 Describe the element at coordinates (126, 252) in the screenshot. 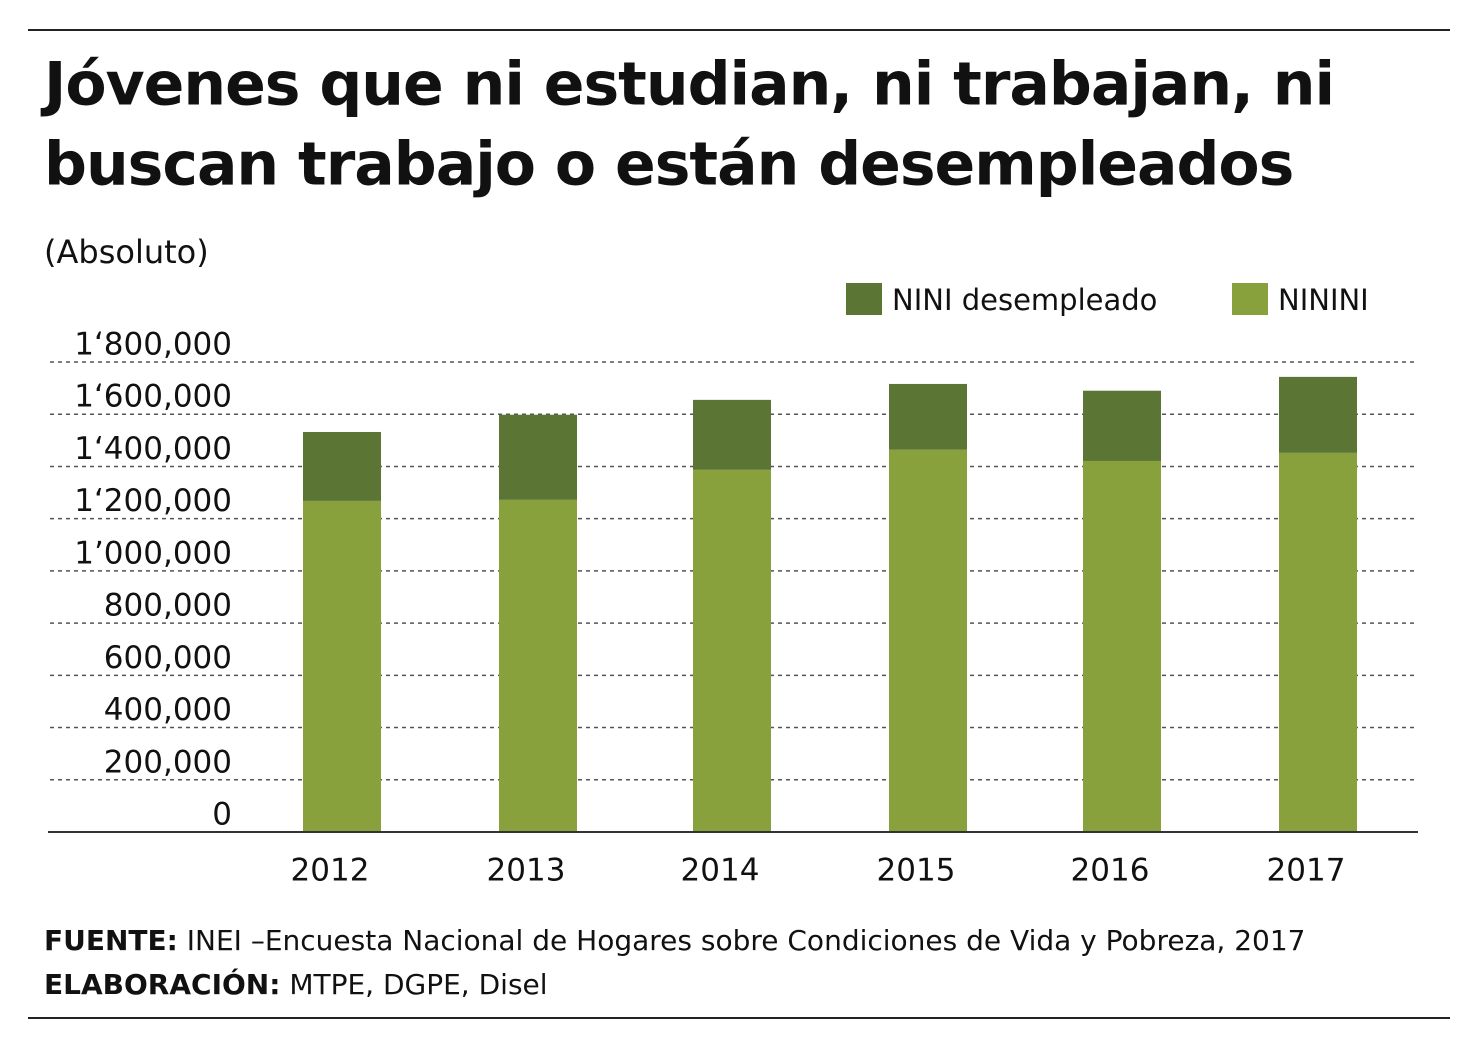

I see `subtitle: (Absoluto)` at that location.